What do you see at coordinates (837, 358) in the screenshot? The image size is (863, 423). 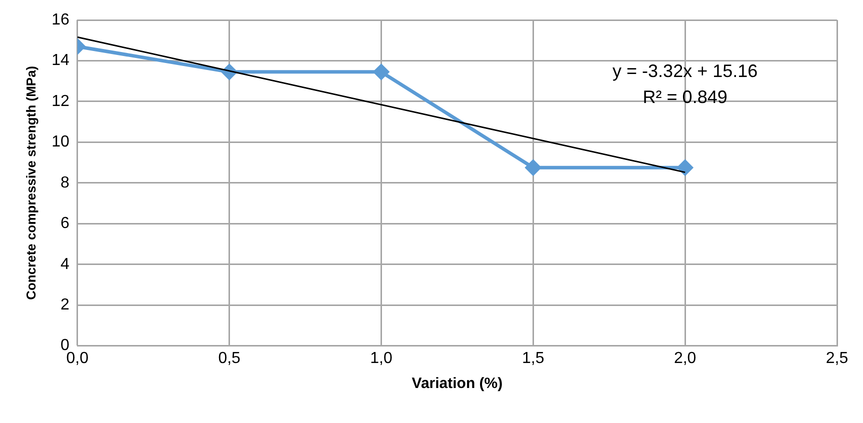 I see `x-tick-label: 2,5` at bounding box center [837, 358].